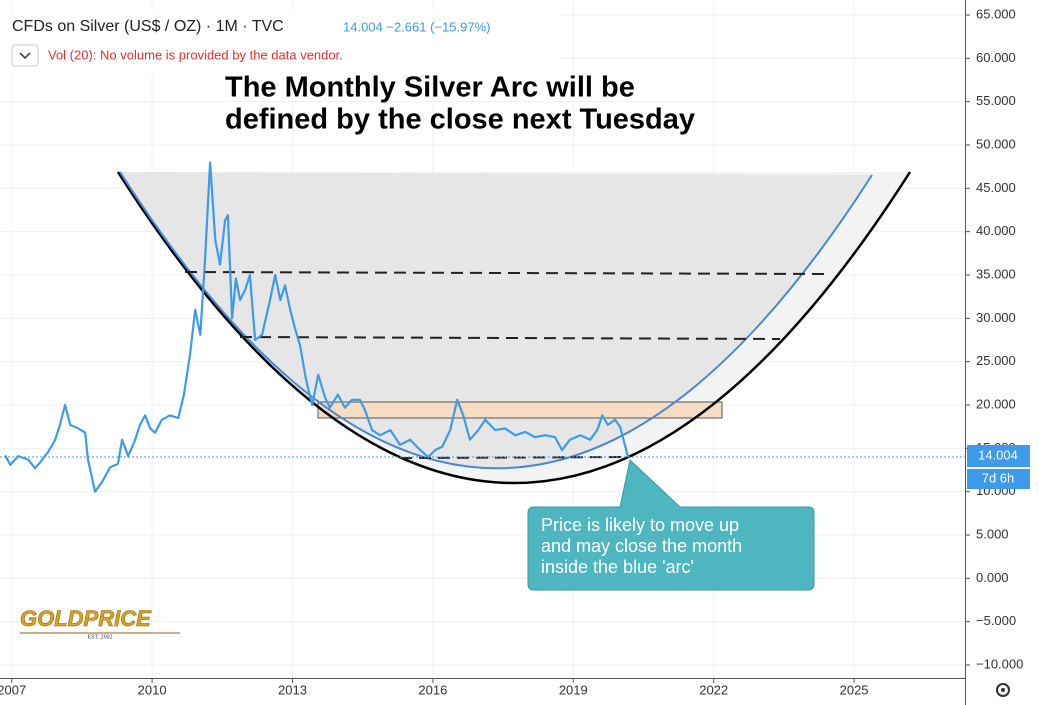 The width and height of the screenshot is (1039, 705). Describe the element at coordinates (1003, 690) in the screenshot. I see `settings-icon` at that location.